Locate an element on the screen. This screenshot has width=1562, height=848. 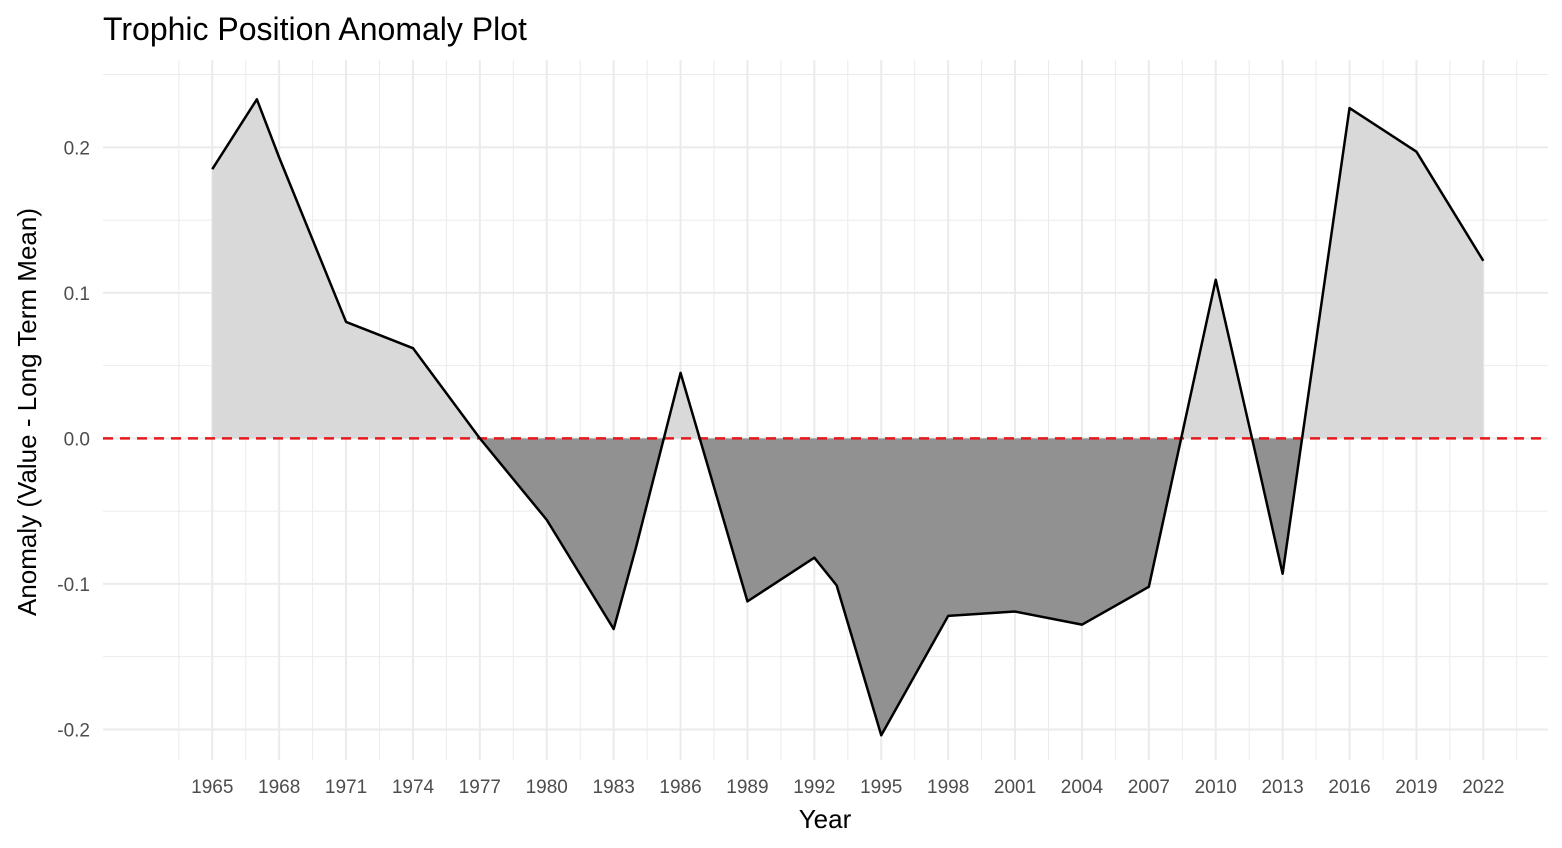
x-tick-label: 1971 is located at coordinates (346, 787).